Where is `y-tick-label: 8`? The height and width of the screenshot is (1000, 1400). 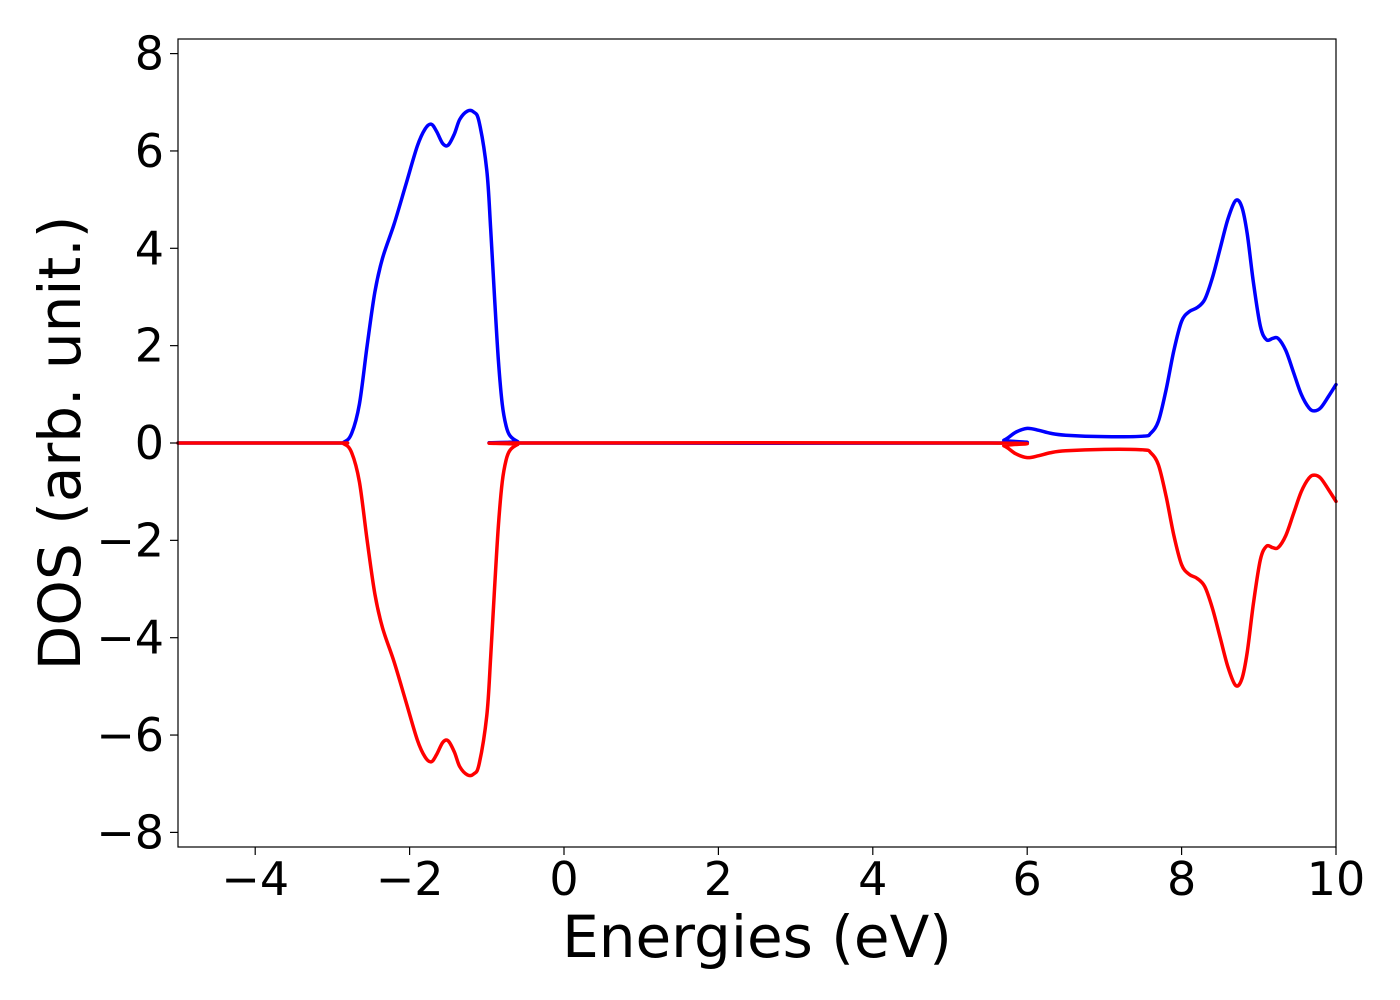 y-tick-label: 8 is located at coordinates (149, 54).